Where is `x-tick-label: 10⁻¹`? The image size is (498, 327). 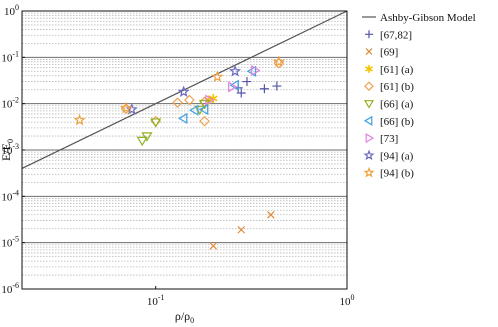 x-tick-label: 10⁻¹ is located at coordinates (156, 300).